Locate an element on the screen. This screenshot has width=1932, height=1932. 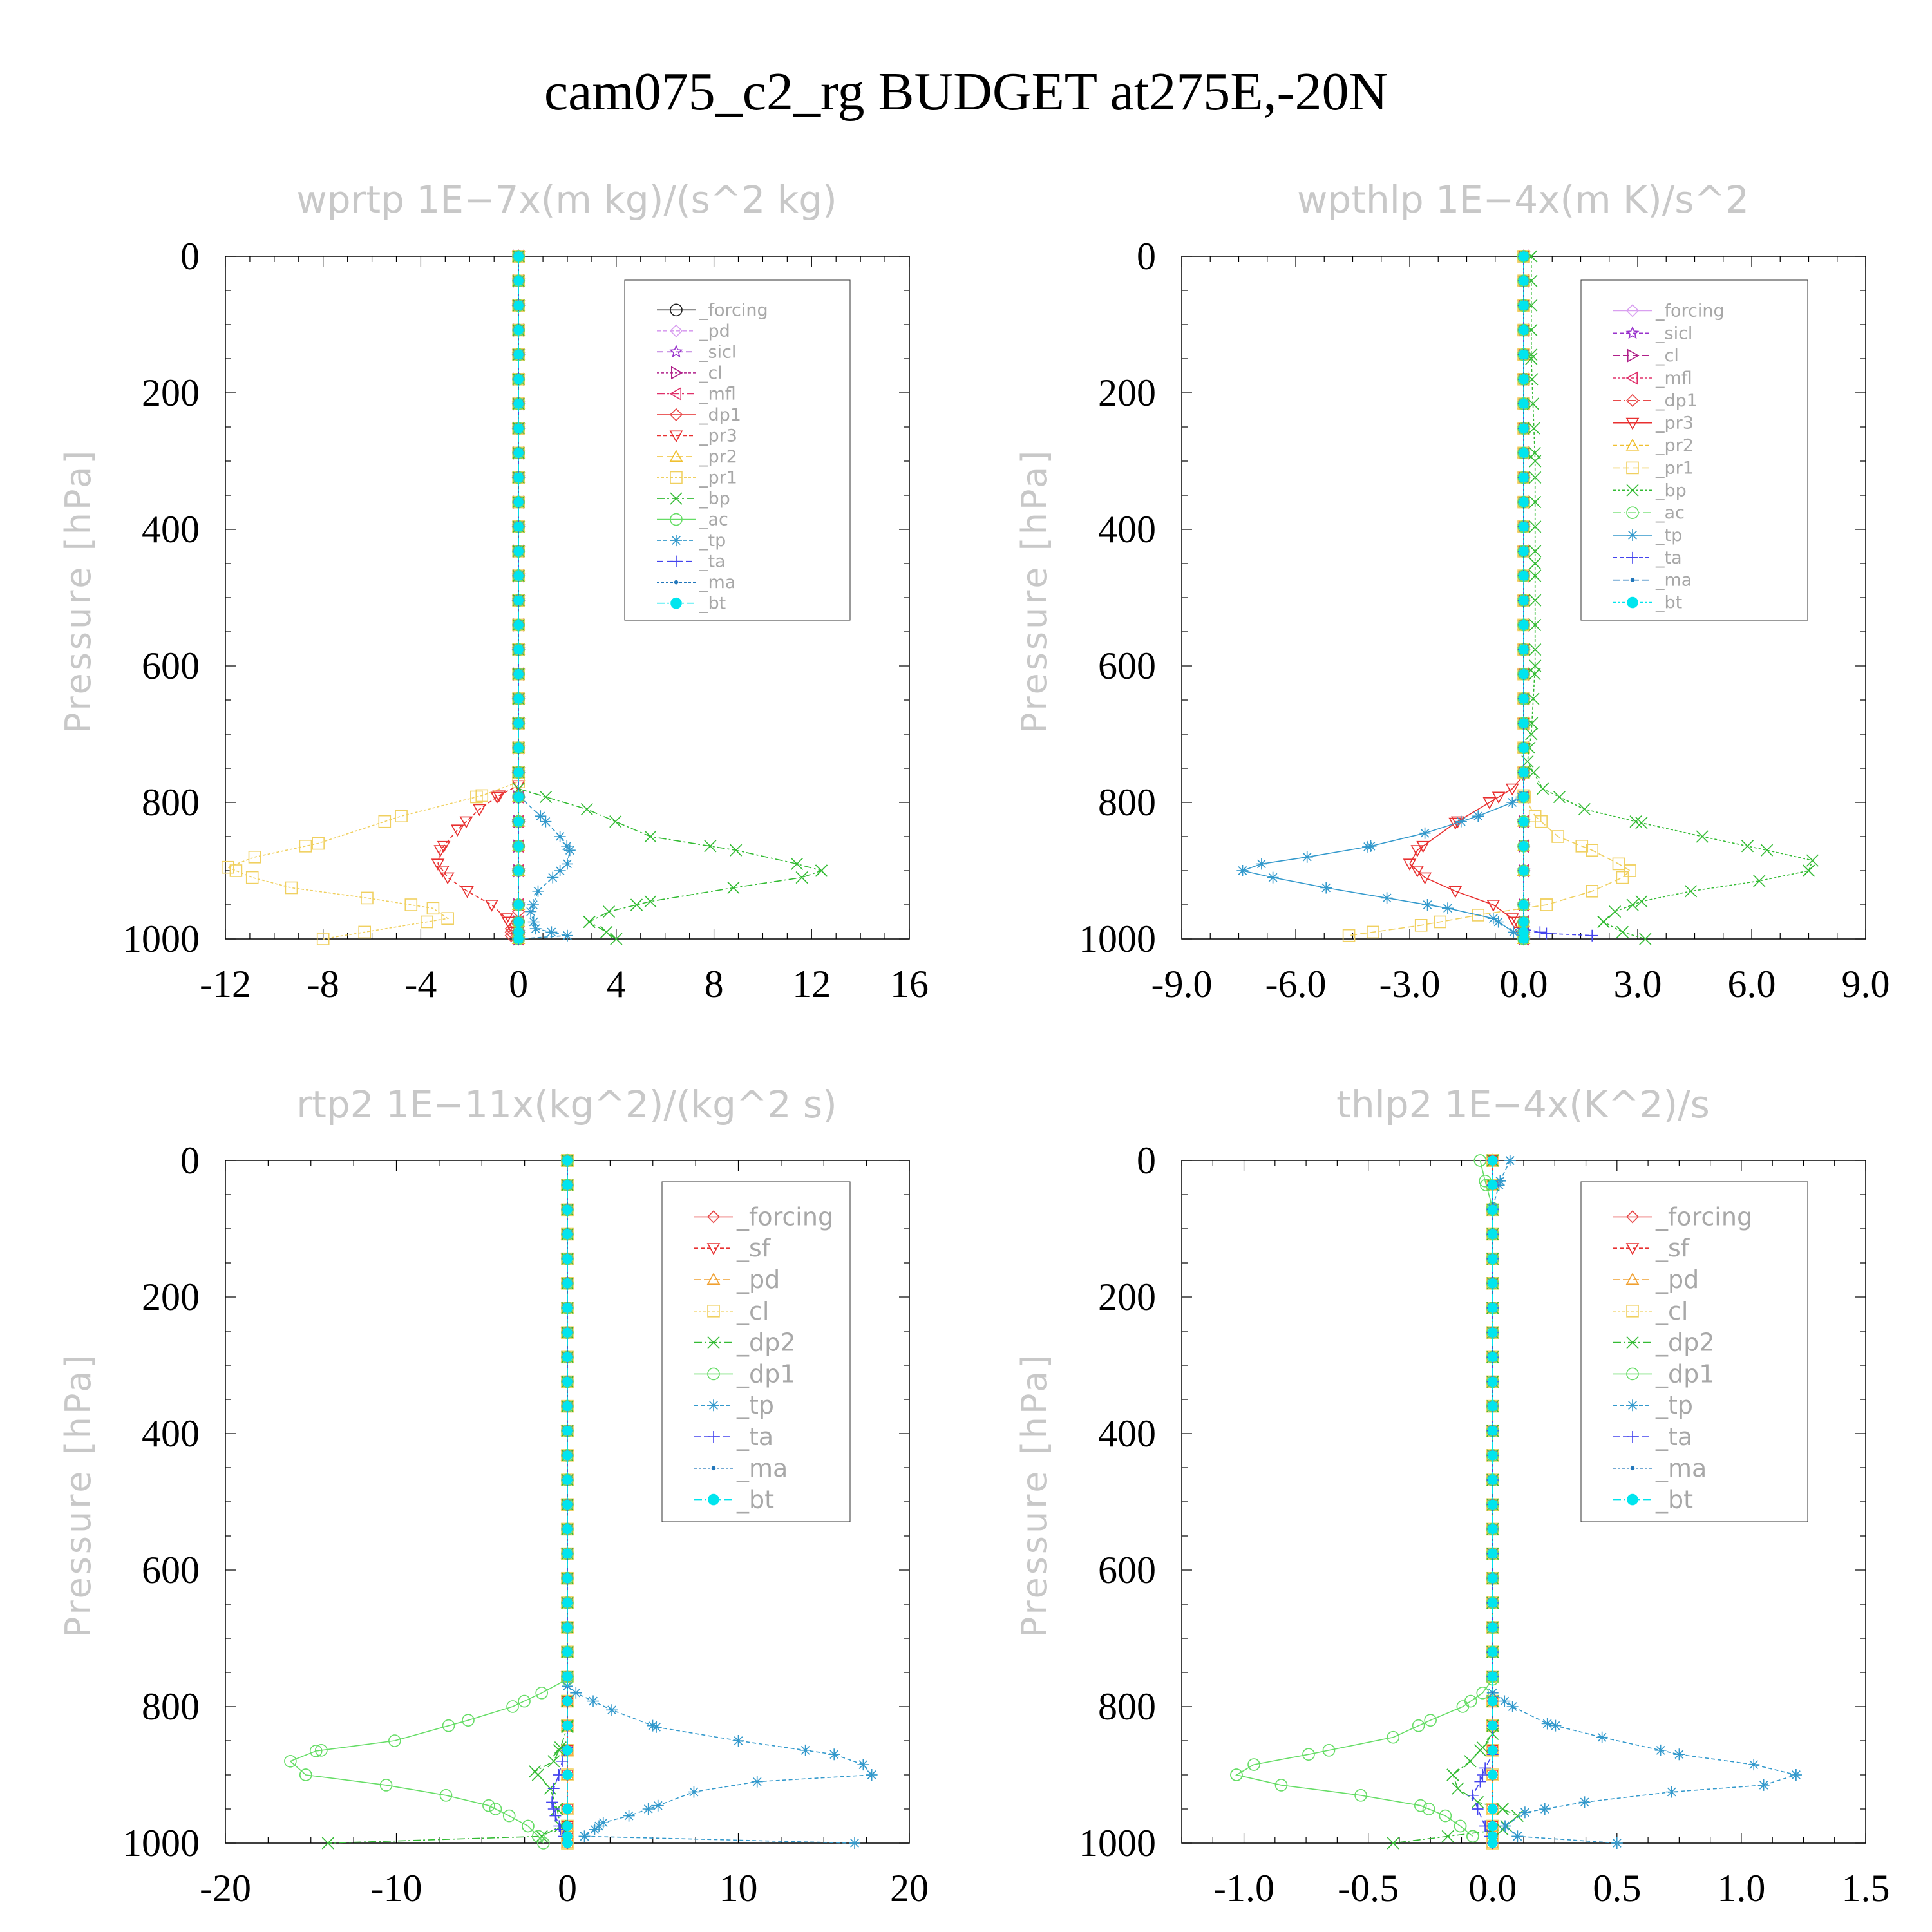
x-tick-label: 1.0 is located at coordinates (1741, 1888).